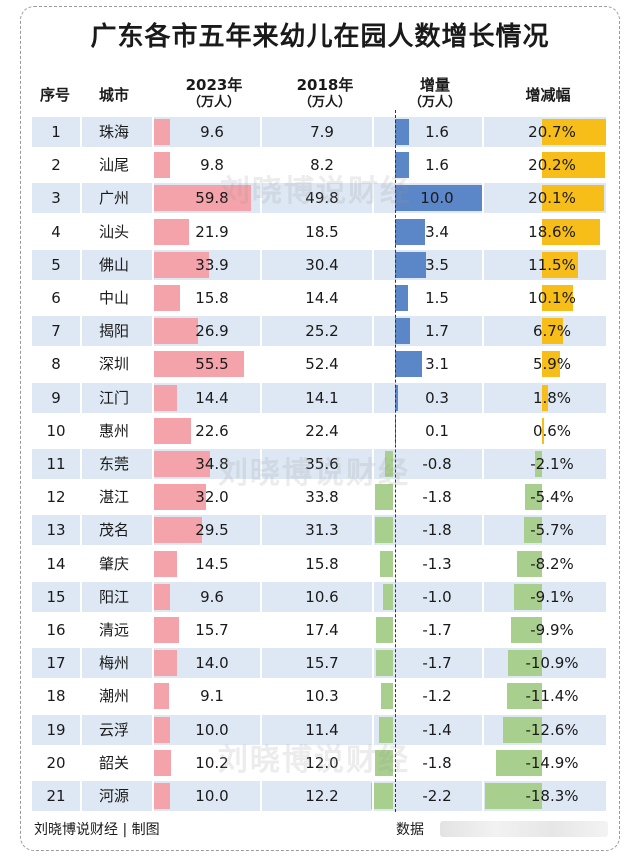 This screenshot has height=858, width=640. Describe the element at coordinates (552, 397) in the screenshot. I see `cell-rate: 1.8%` at that location.